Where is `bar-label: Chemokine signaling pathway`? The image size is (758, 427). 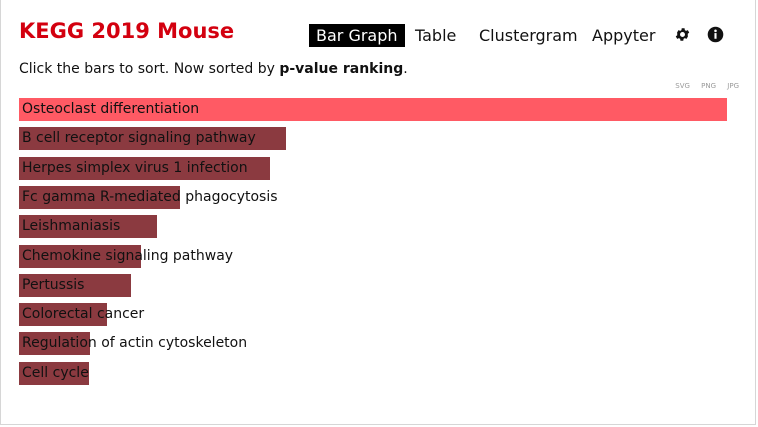
bar-label: Chemokine signaling pathway is located at coordinates (128, 255).